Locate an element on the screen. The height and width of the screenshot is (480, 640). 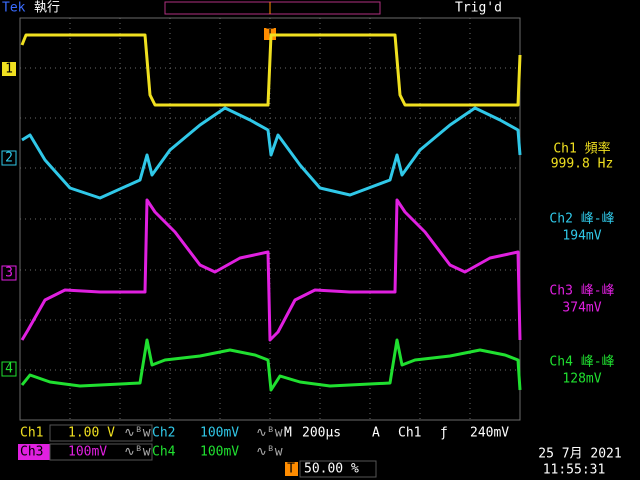
ch3-box is located at coordinates (101, 452).